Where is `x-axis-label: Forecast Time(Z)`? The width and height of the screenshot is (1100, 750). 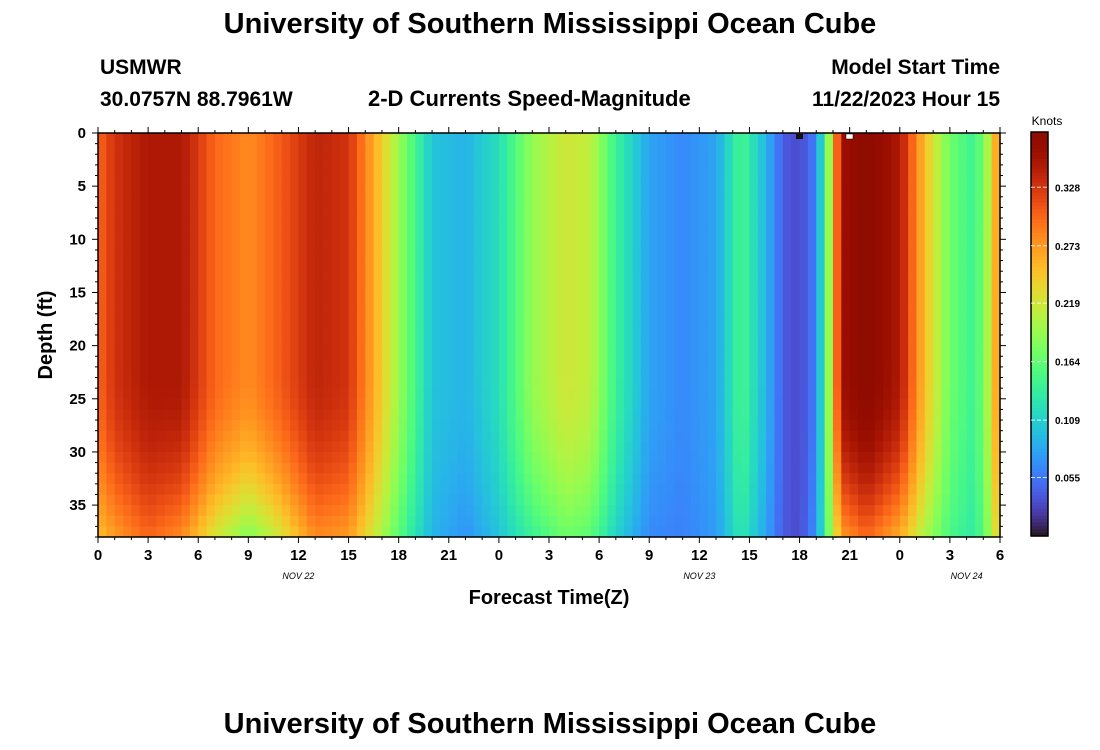 x-axis-label: Forecast Time(Z) is located at coordinates (549, 598).